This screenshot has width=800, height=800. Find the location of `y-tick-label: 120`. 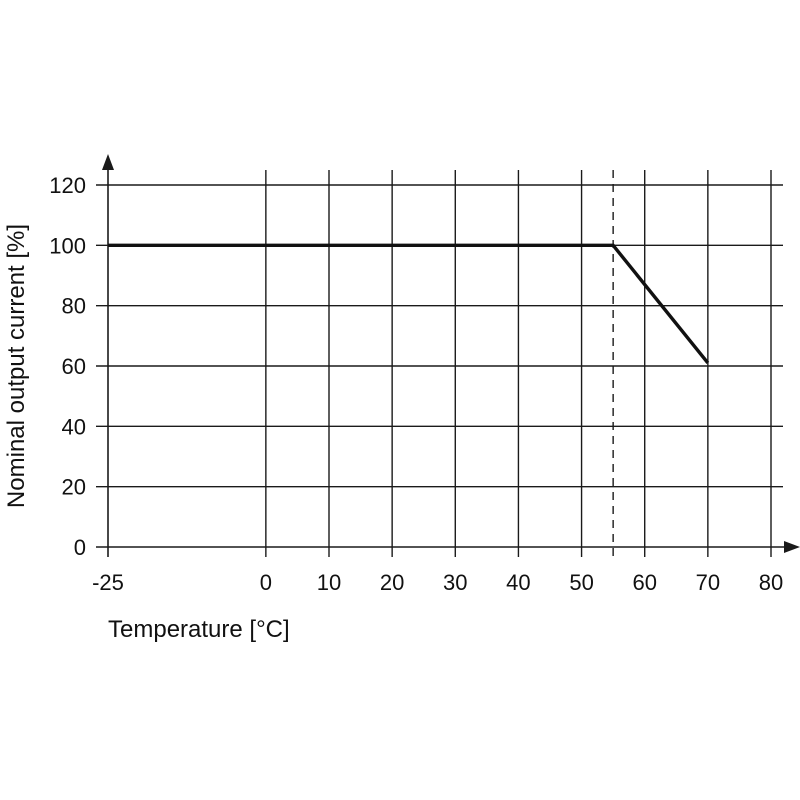

y-tick-label: 120 is located at coordinates (67, 185).